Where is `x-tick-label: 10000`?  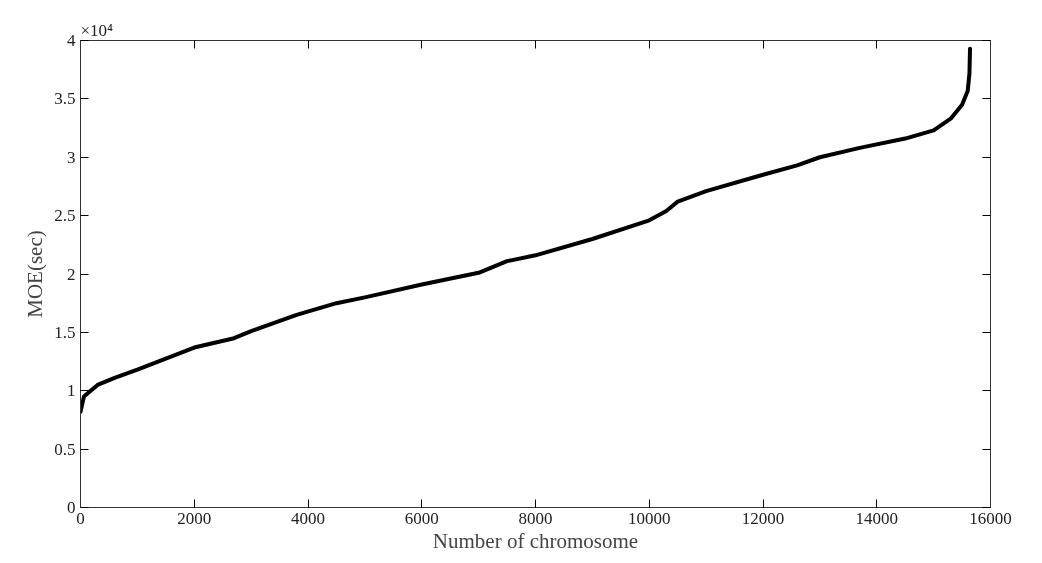 x-tick-label: 10000 is located at coordinates (649, 518).